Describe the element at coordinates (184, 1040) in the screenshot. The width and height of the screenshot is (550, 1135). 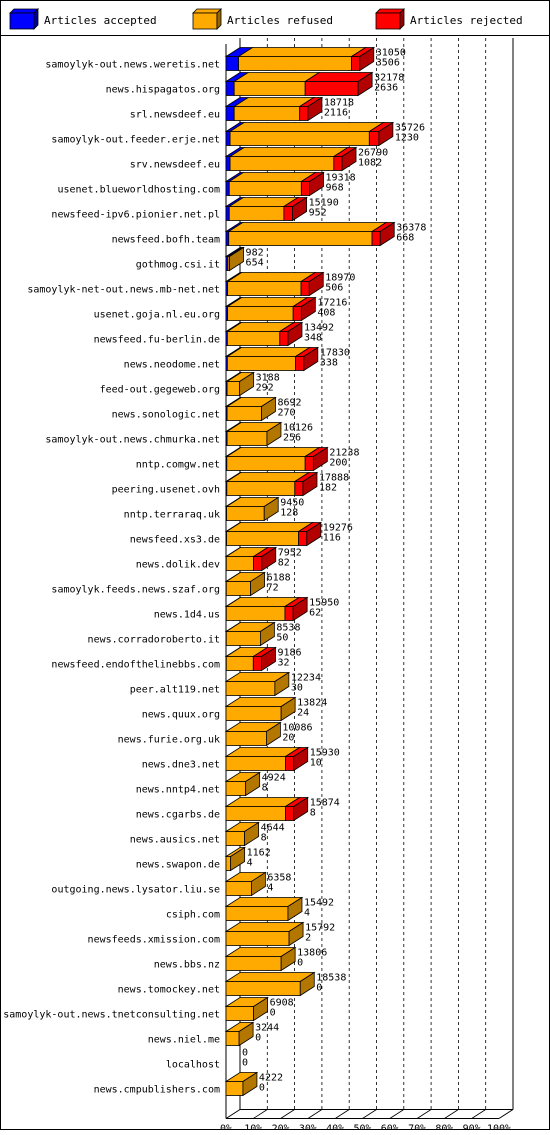
I see `server-label: news.niel.me` at that location.